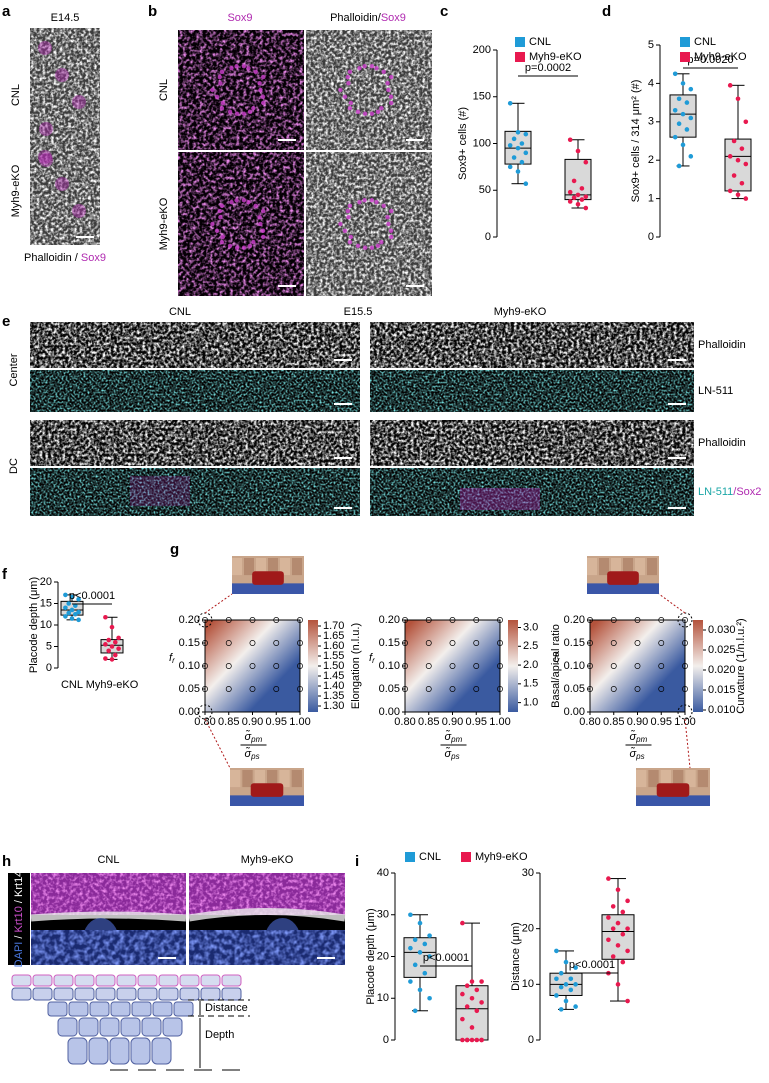 This screenshot has height=1083, width=769. I want to click on colorbar-label: Basal/apical ratio, so click(556, 666).